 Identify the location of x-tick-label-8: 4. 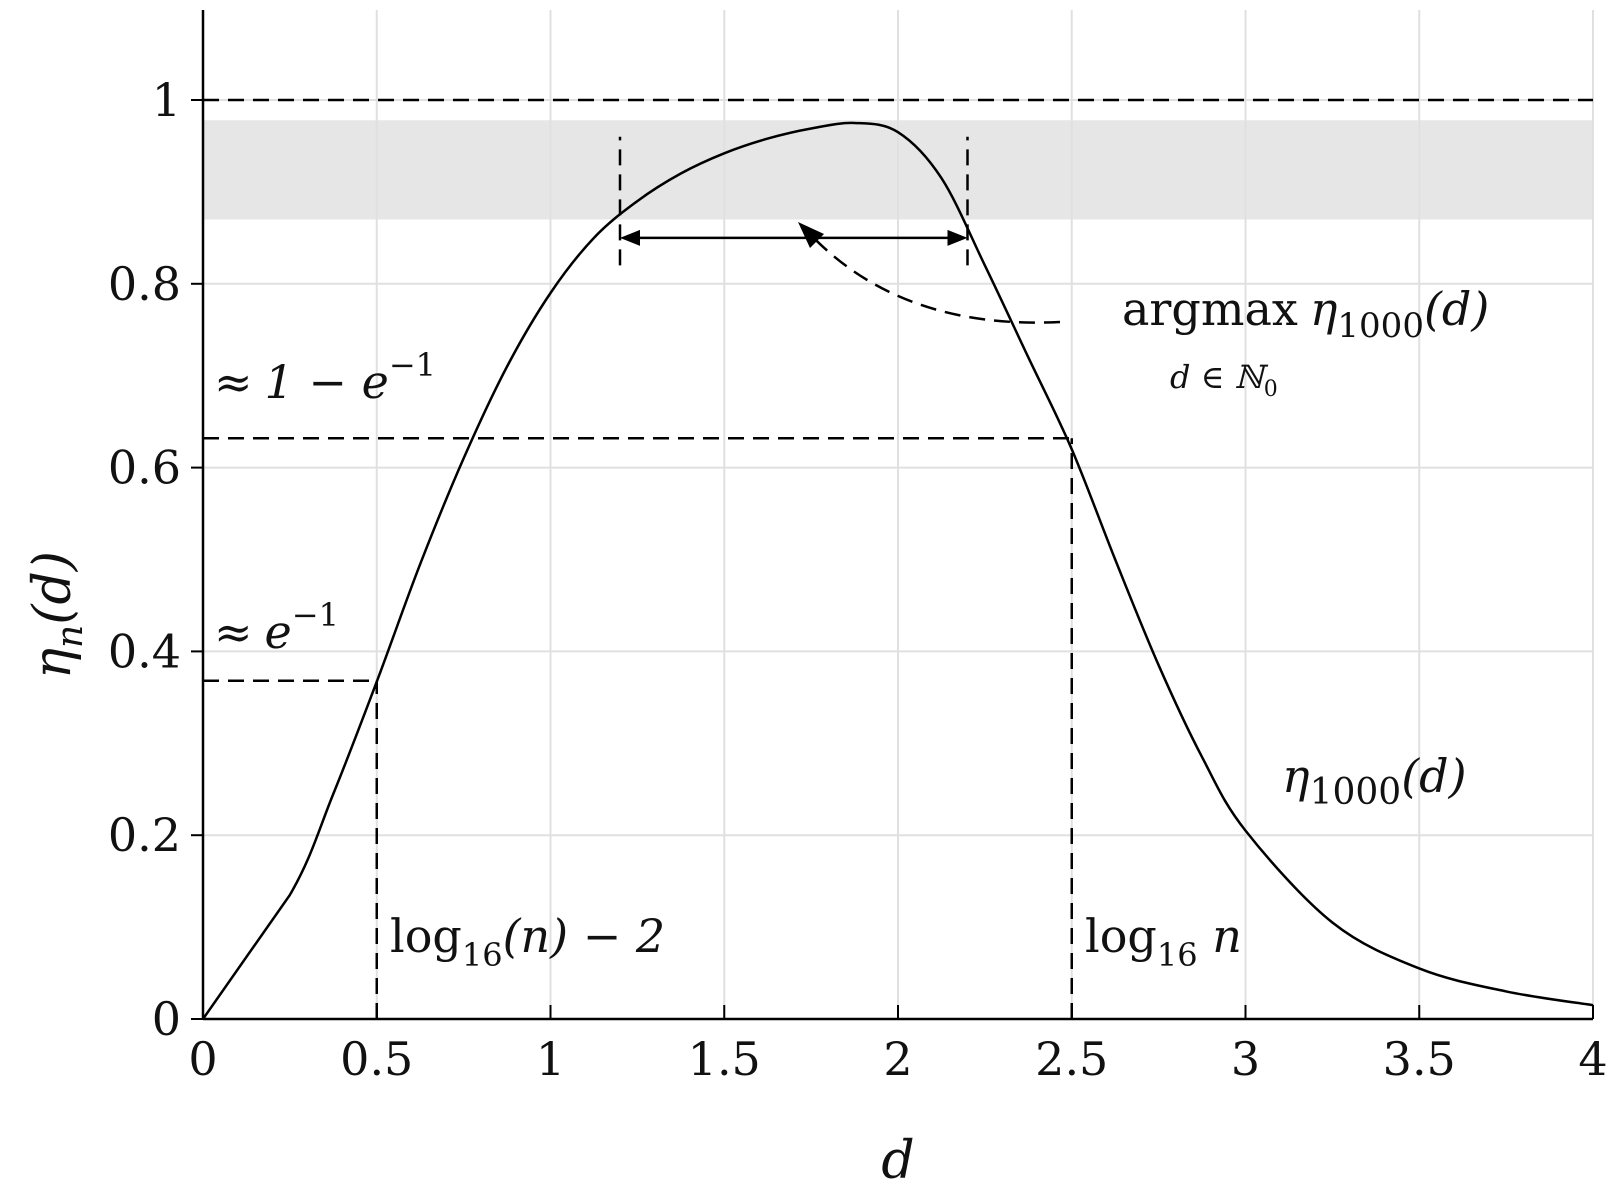
(1592, 1059).